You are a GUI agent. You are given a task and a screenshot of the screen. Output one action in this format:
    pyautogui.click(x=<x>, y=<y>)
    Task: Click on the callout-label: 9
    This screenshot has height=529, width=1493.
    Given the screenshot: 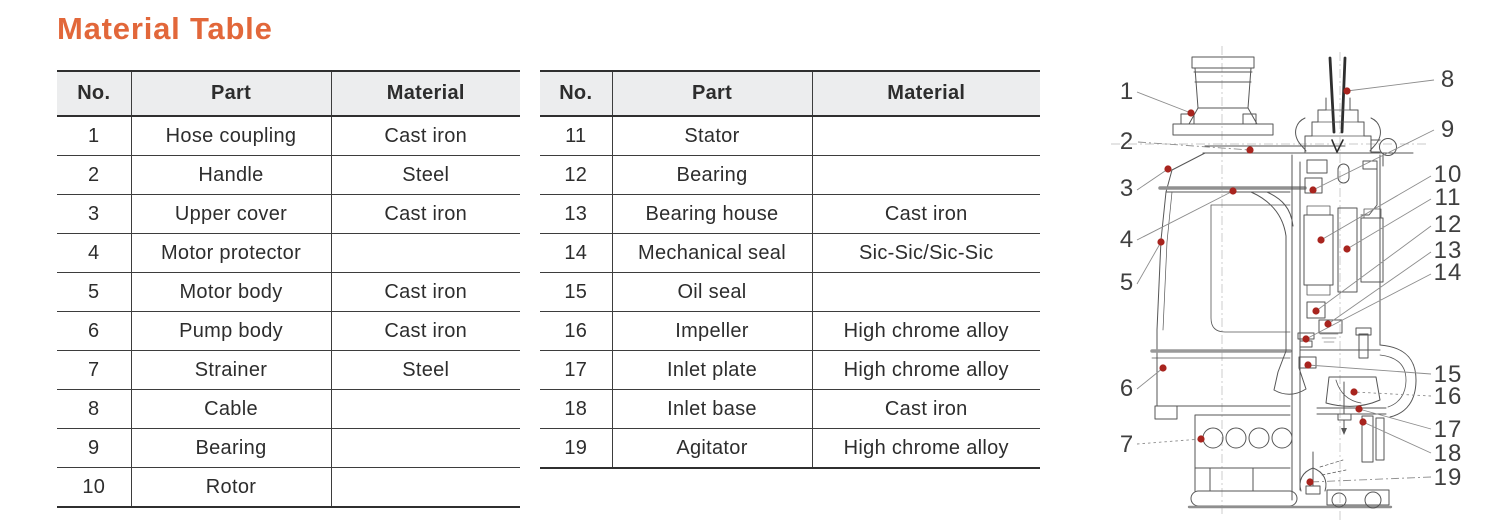 What is the action you would take?
    pyautogui.click(x=1448, y=129)
    